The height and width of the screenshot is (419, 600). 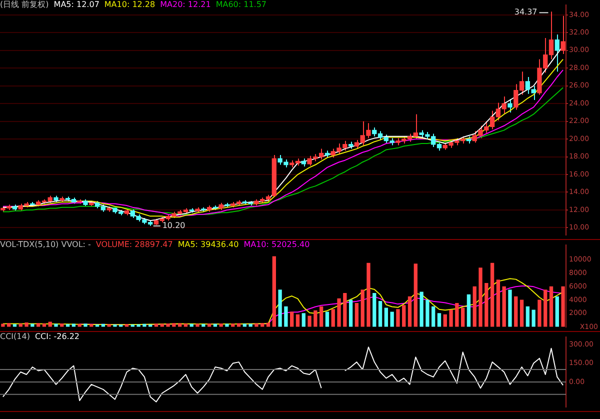 I want to click on chart-title: (日线 前复权), so click(x=24, y=4).